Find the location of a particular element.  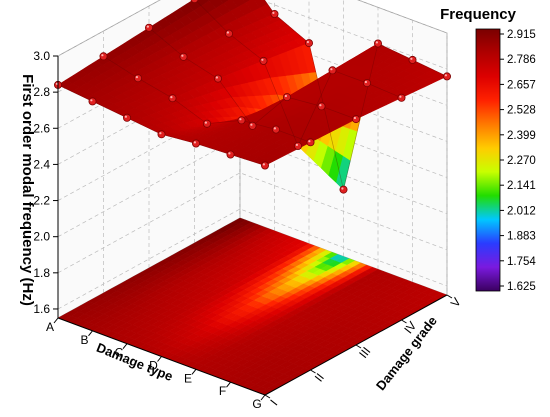

z-tick-label: 1.8 is located at coordinates (41, 273).